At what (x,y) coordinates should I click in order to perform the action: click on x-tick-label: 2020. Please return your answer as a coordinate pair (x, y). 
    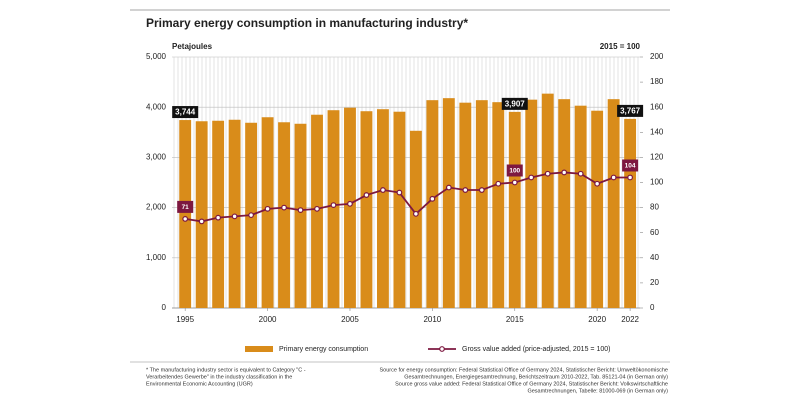
    Looking at the image, I should click on (597, 319).